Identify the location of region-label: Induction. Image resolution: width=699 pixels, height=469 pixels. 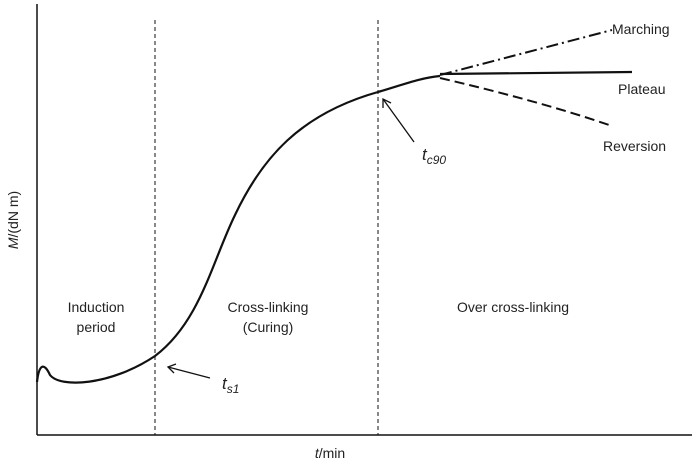
(96, 307).